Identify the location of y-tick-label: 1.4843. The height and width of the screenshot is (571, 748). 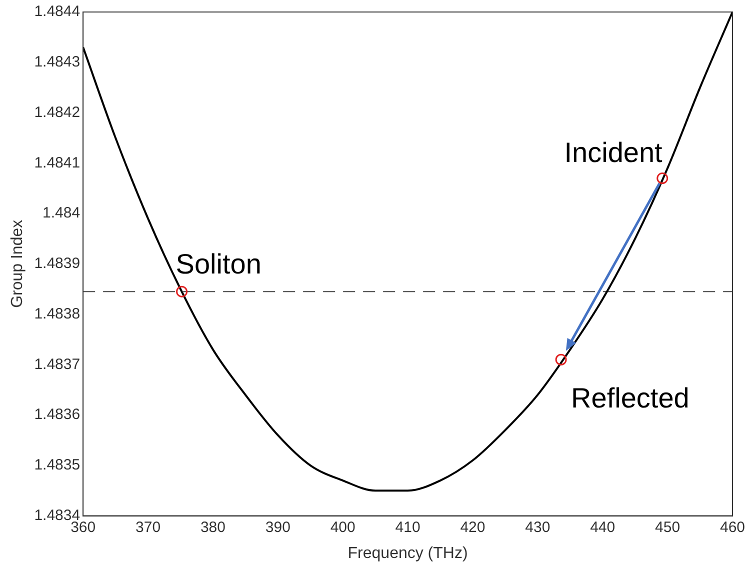
(57, 62).